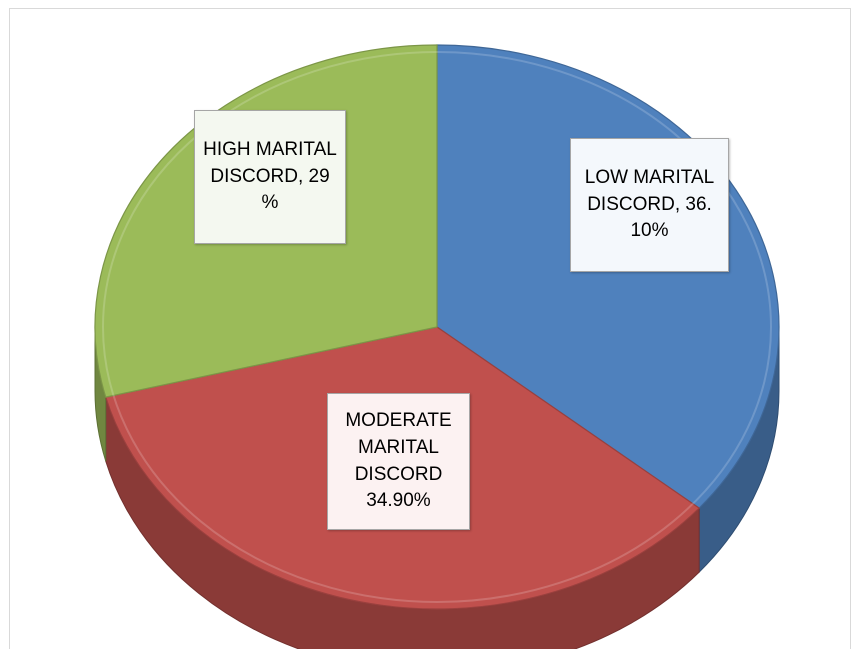 The width and height of the screenshot is (861, 649). I want to click on data-label-low: LOW MARITAL DISCORD, 36. 10%, so click(649, 205).